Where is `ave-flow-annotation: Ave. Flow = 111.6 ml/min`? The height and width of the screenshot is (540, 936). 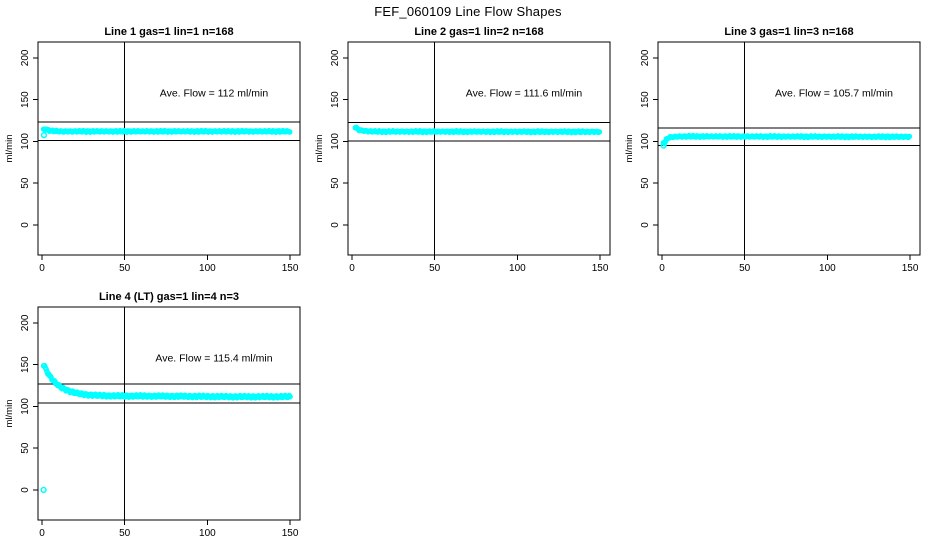
ave-flow-annotation: Ave. Flow = 111.6 ml/min is located at coordinates (524, 93).